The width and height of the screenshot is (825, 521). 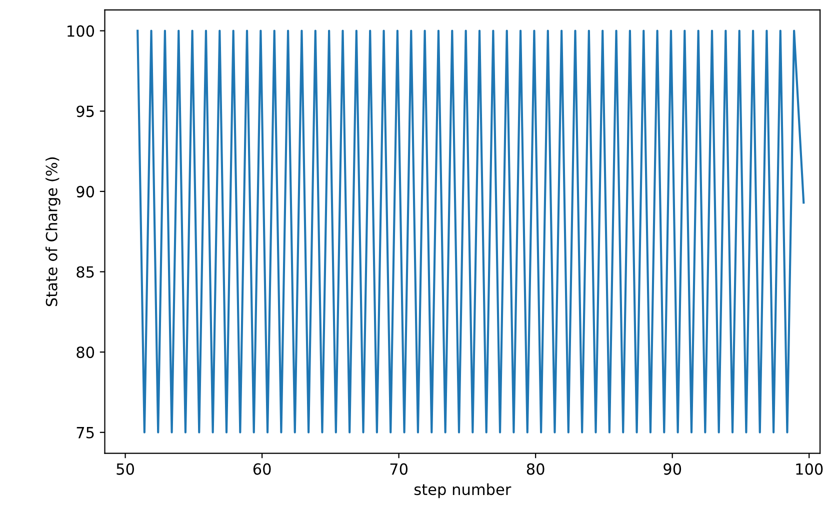 What do you see at coordinates (262, 469) in the screenshot?
I see `x-tick-label: 60` at bounding box center [262, 469].